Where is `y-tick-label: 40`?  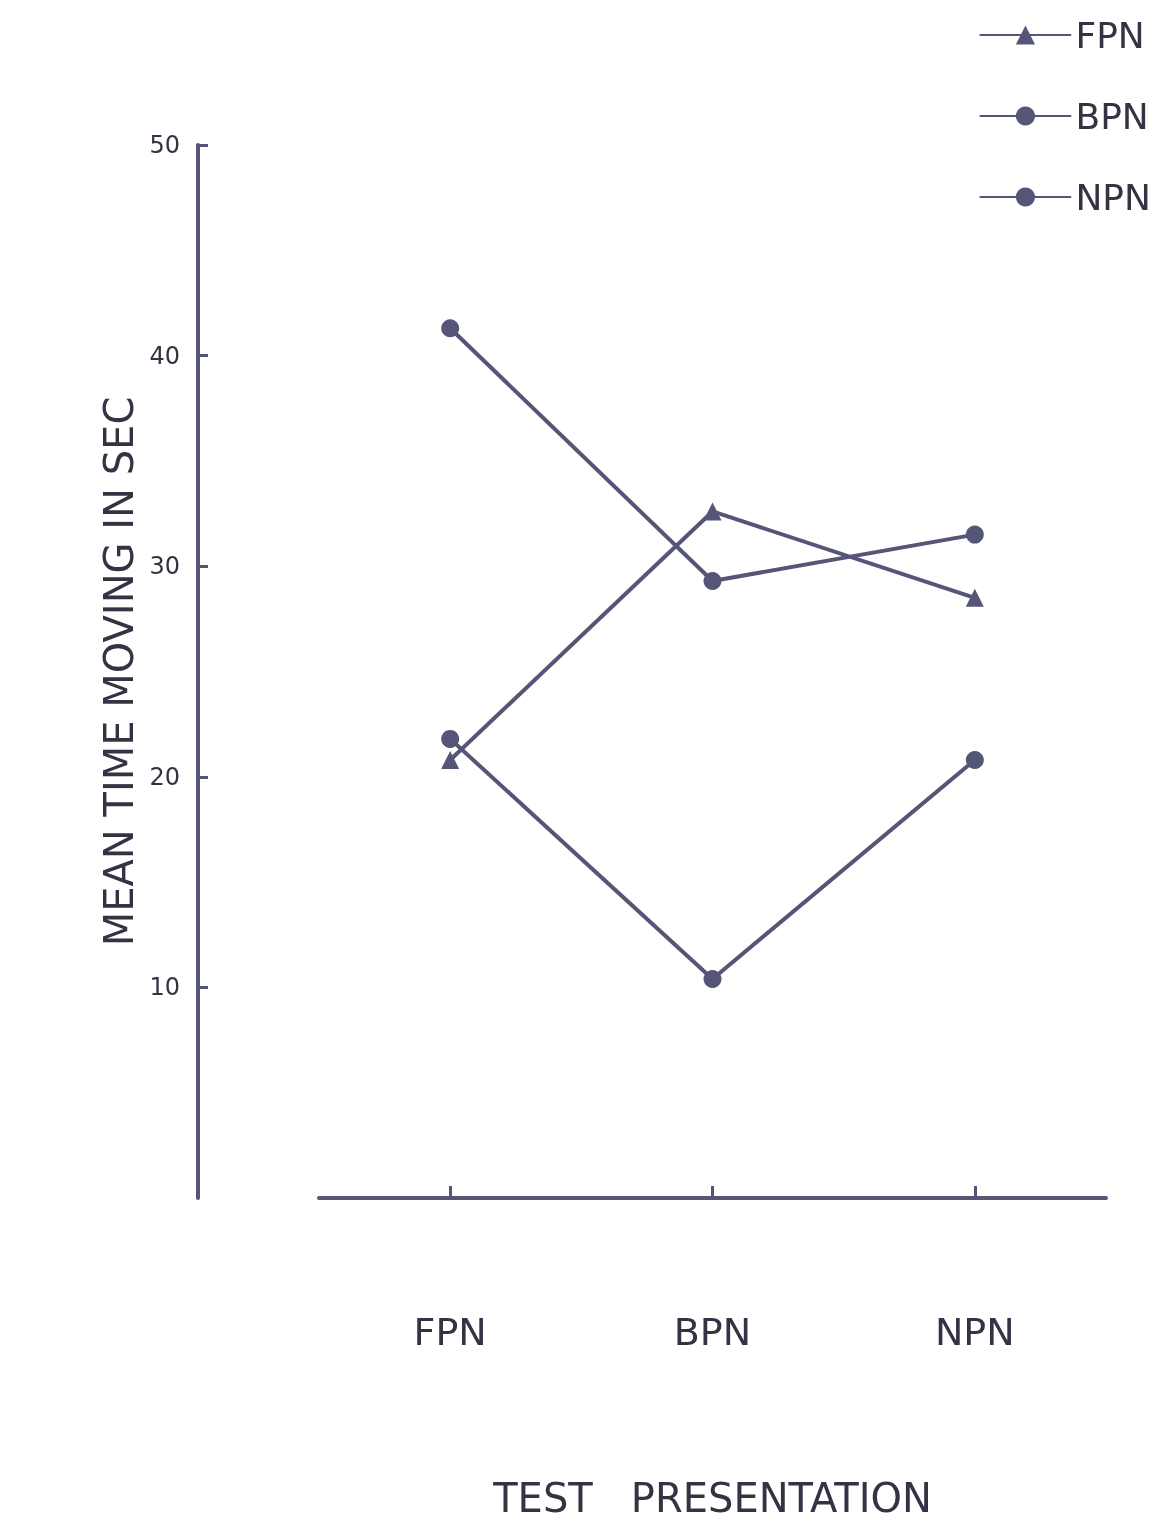 y-tick-label: 40 is located at coordinates (164, 355).